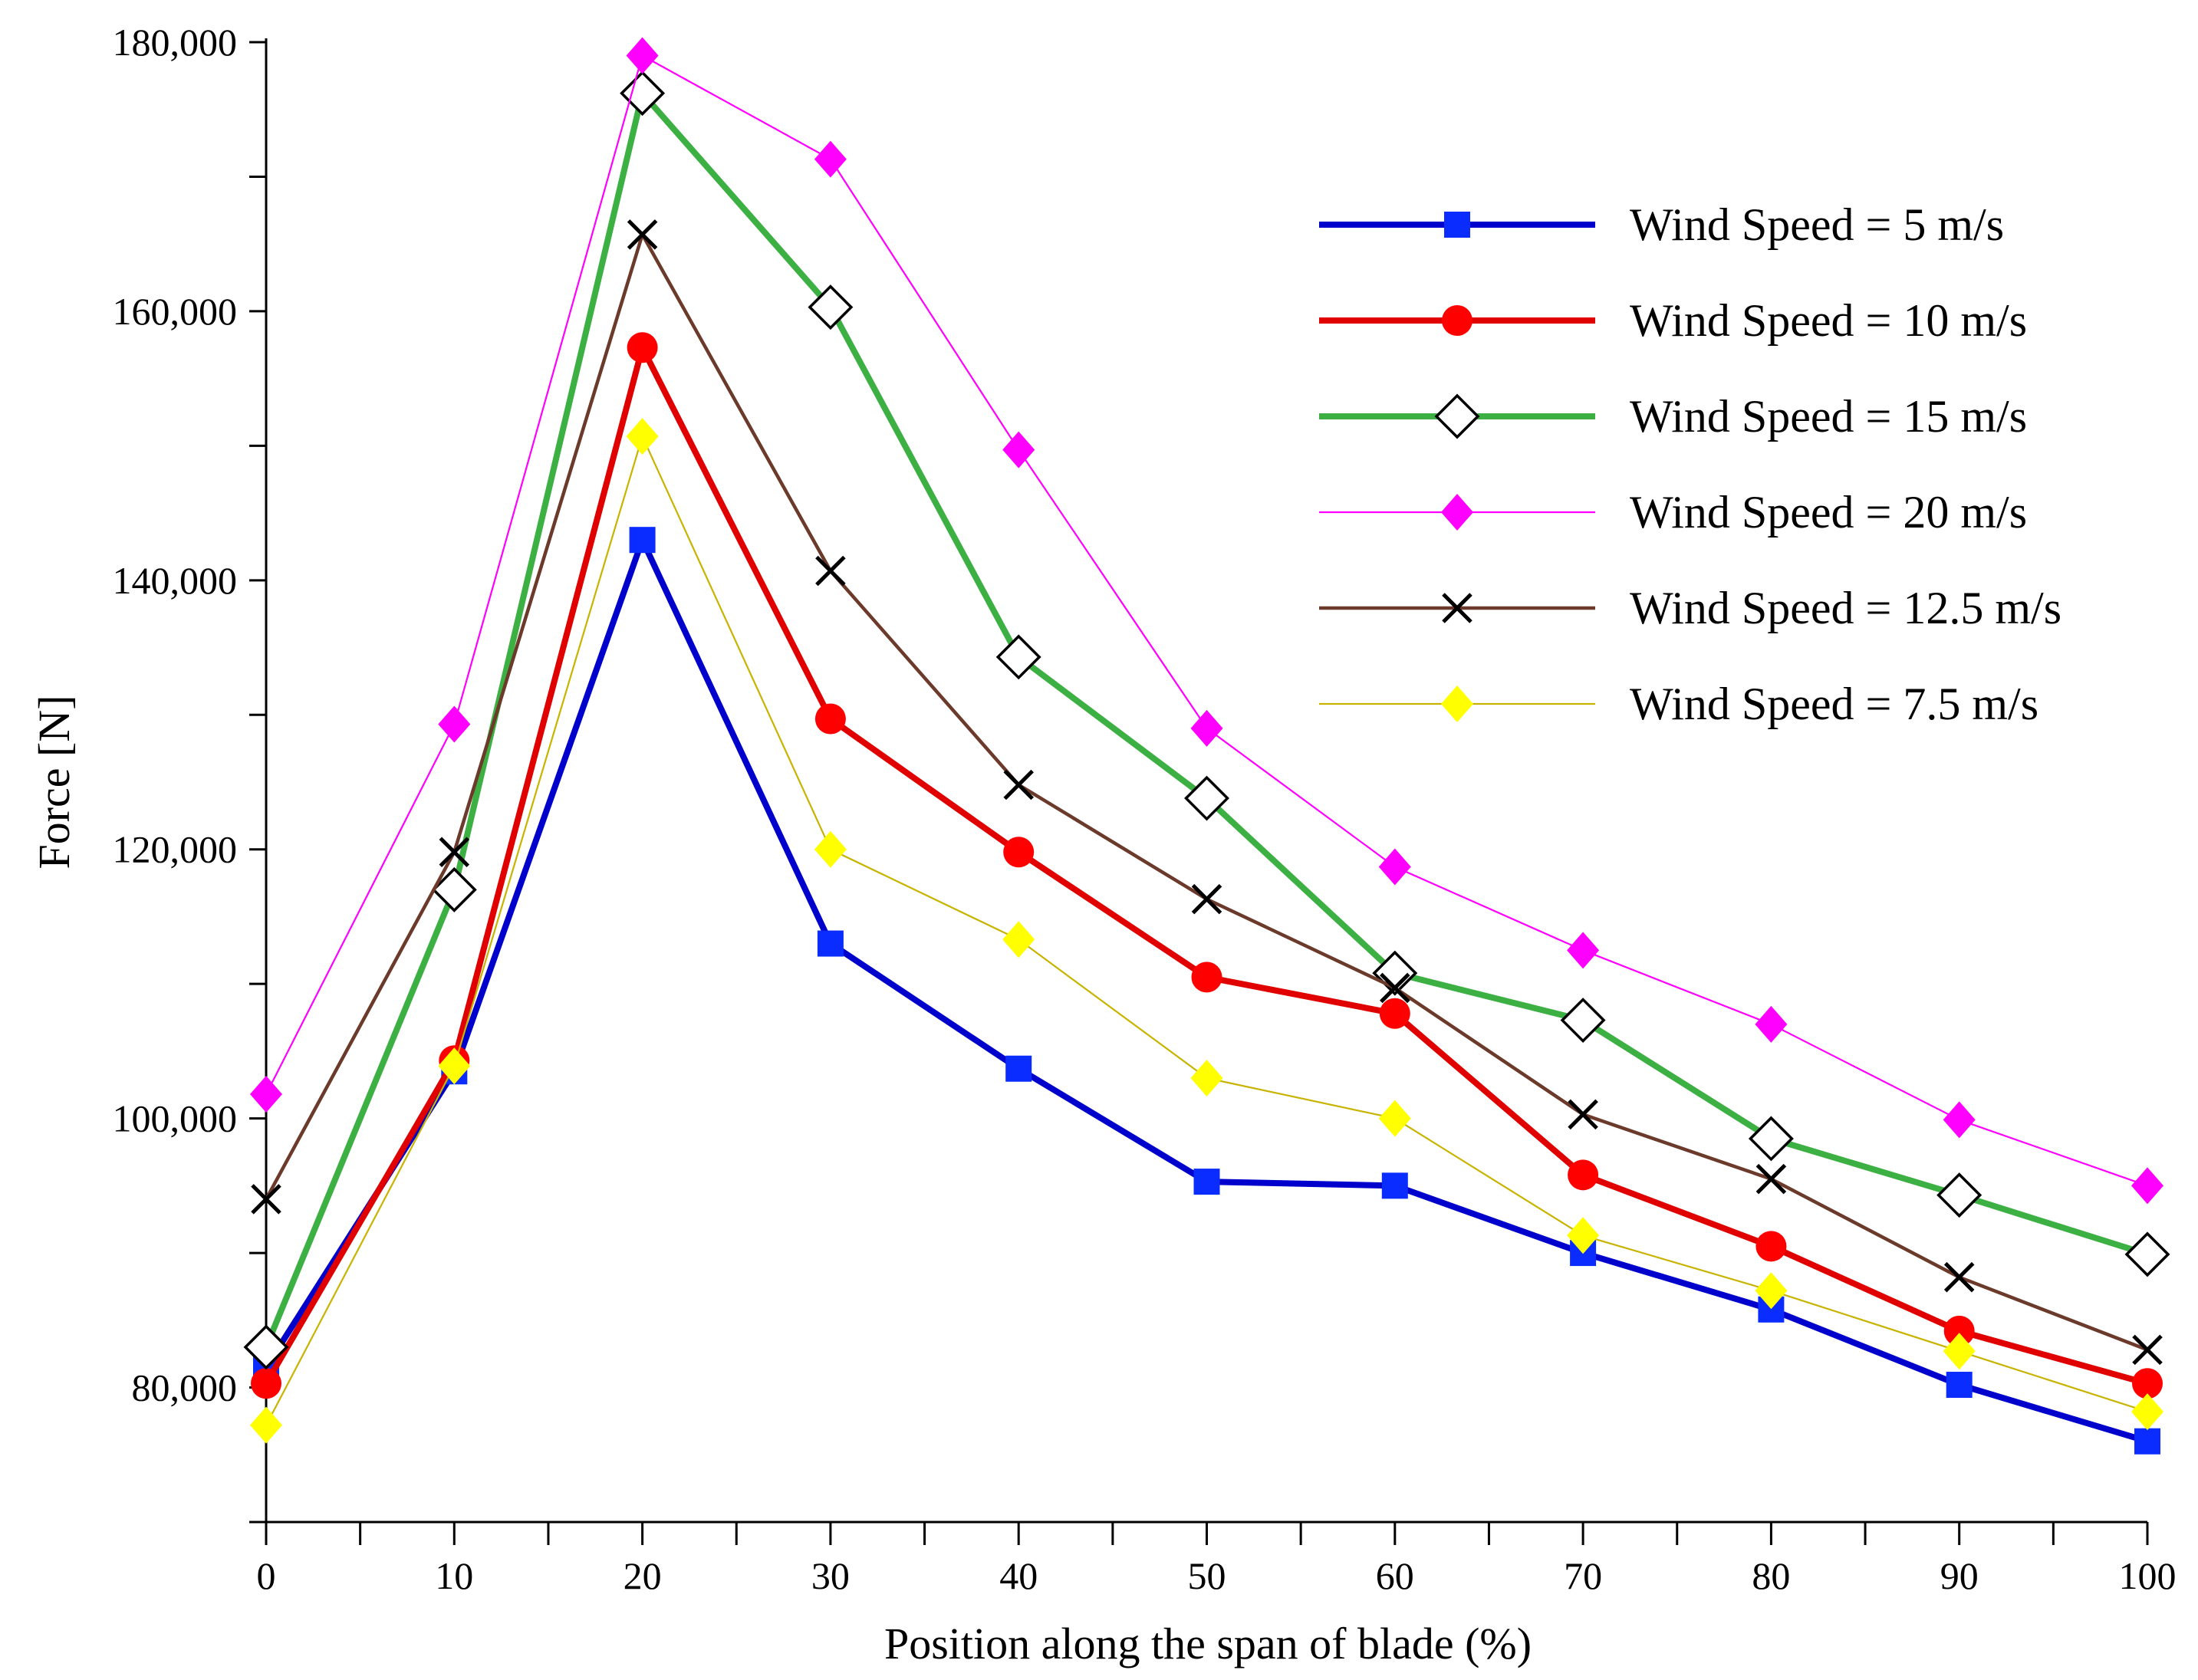 The height and width of the screenshot is (1680, 2198). I want to click on legend-label: Wind Speed = 12.5 m/s, so click(1845, 608).